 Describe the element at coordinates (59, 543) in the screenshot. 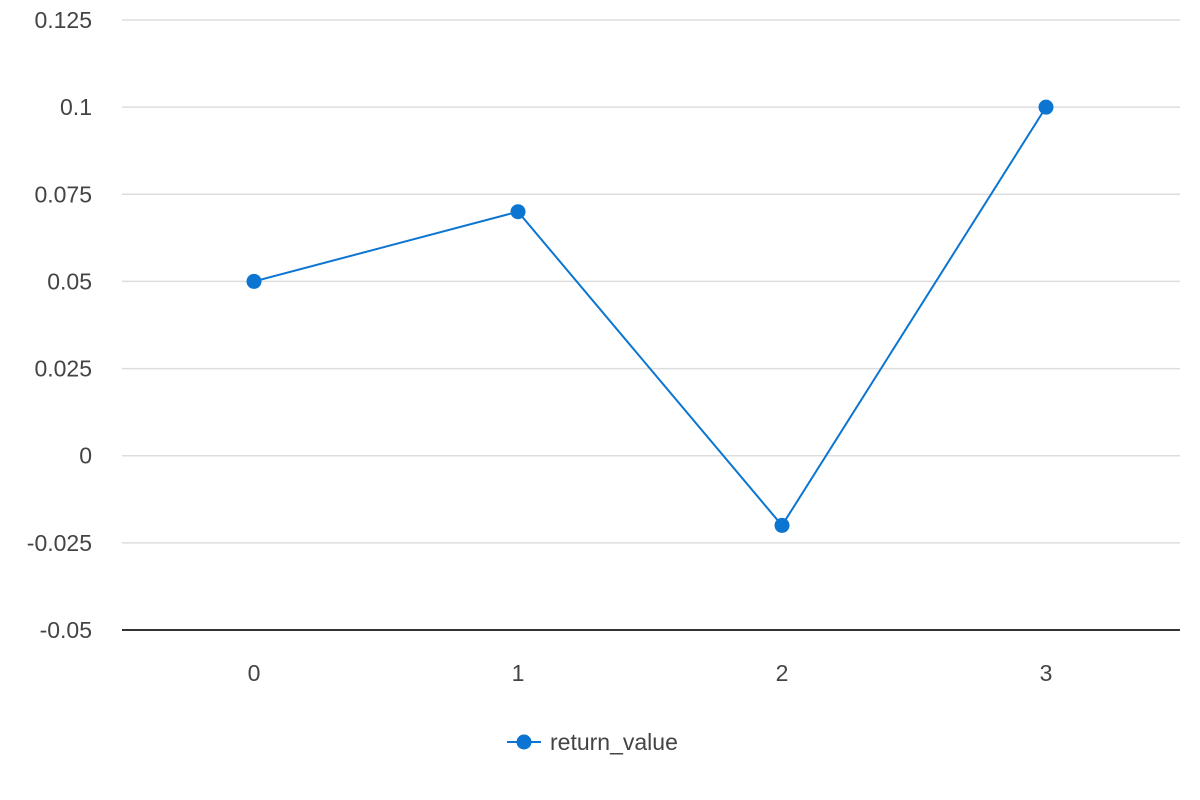

I see `y-tick-label: -0.025` at that location.